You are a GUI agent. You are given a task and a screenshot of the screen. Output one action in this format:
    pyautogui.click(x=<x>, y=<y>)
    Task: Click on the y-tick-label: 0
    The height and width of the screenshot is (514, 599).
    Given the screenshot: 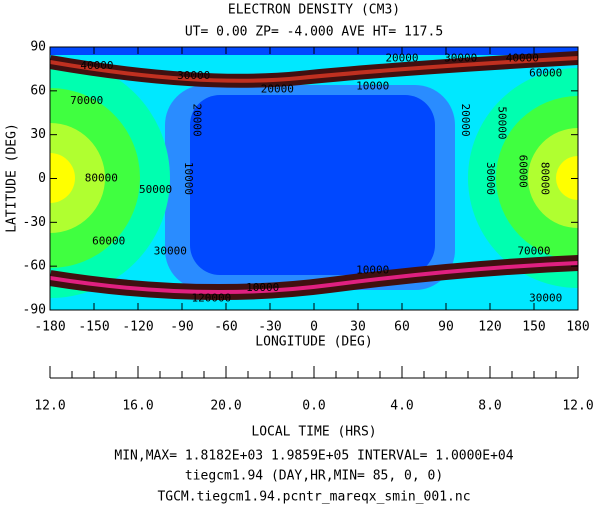 What is the action you would take?
    pyautogui.click(x=42, y=178)
    